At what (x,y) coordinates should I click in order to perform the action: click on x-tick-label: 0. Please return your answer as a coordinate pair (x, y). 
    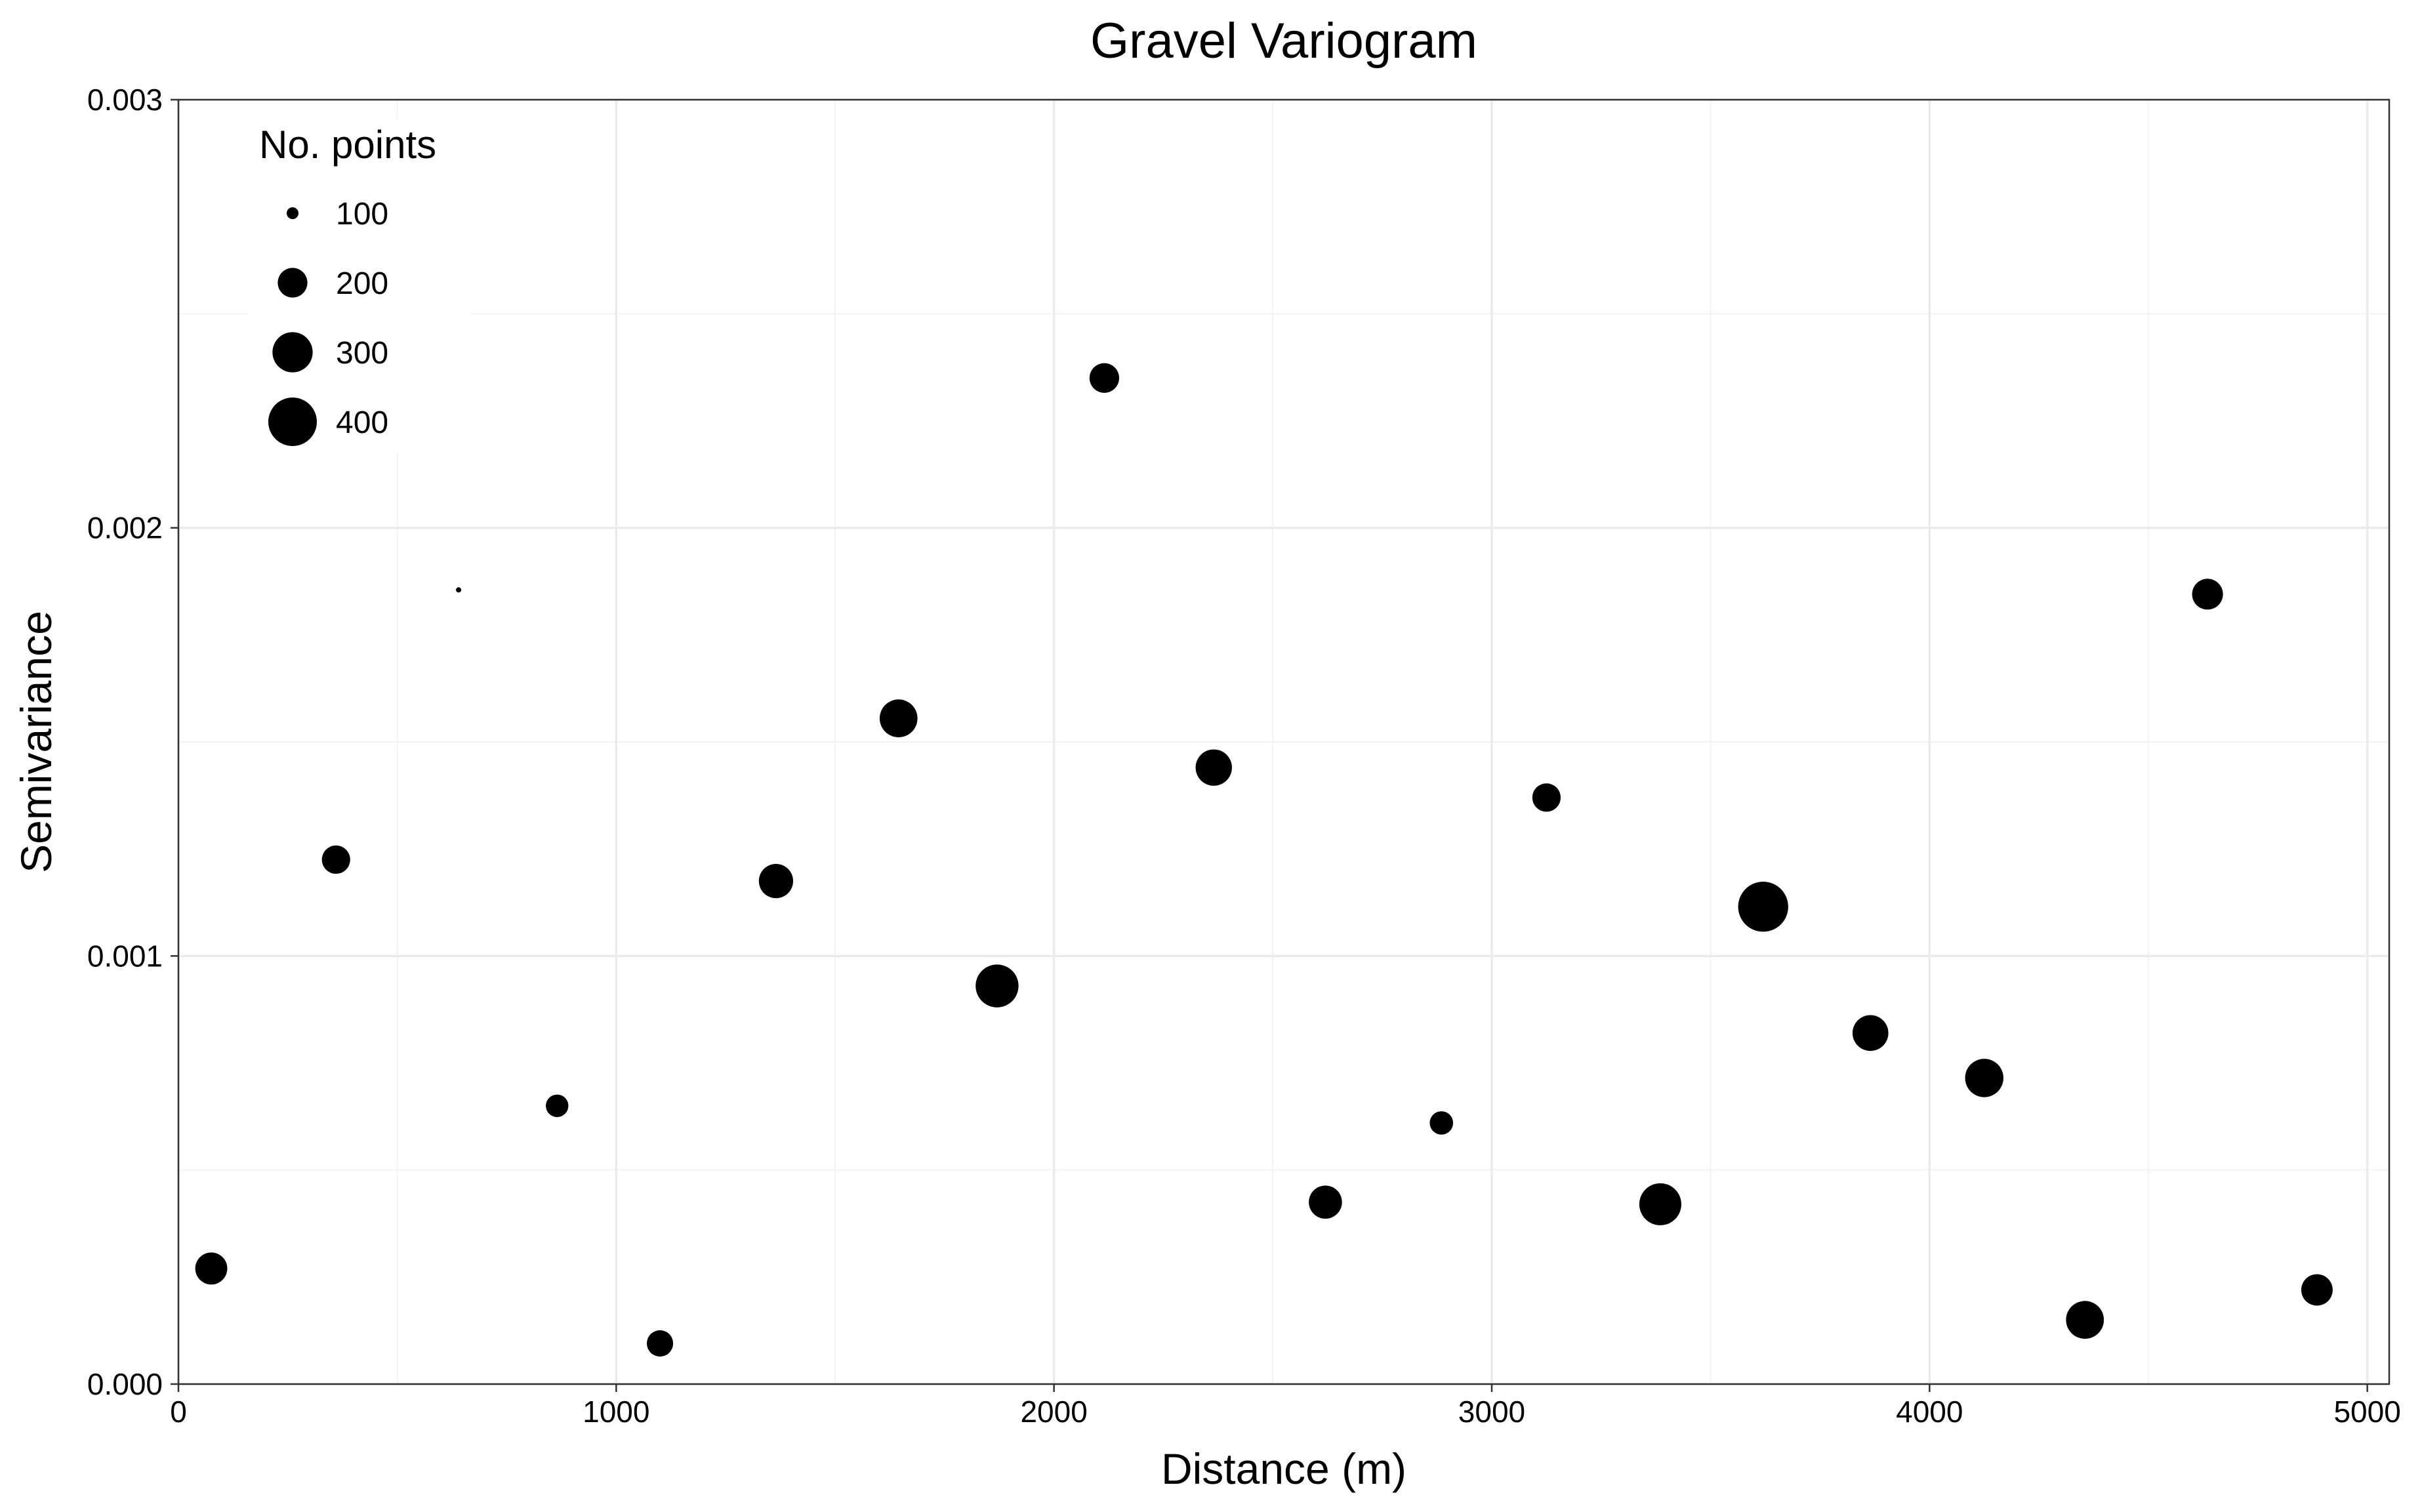
    Looking at the image, I should click on (179, 1412).